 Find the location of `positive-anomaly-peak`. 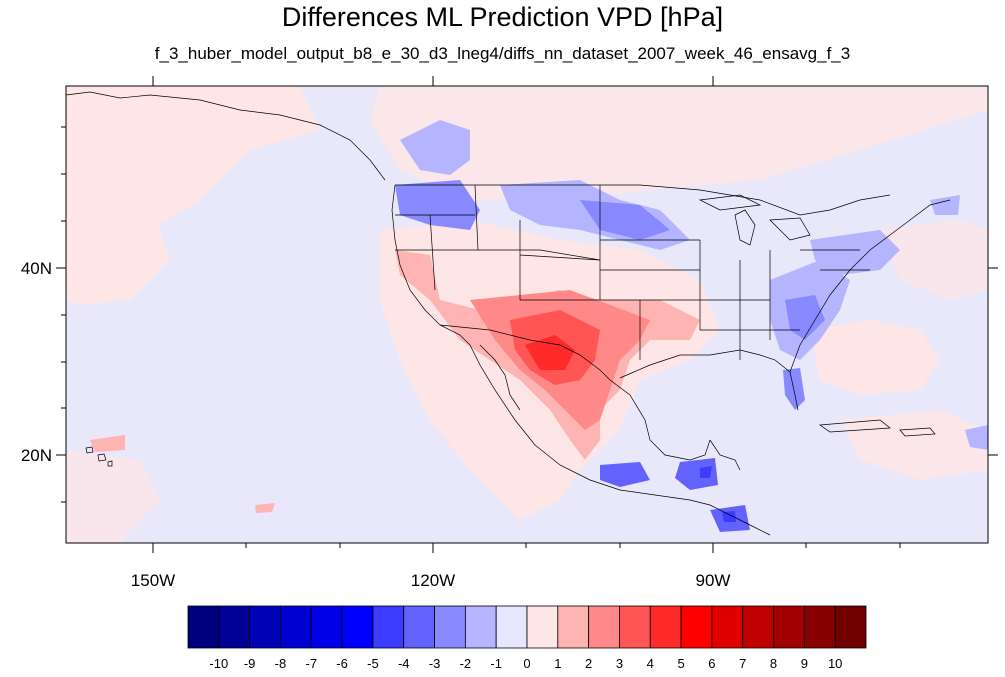

positive-anomaly-peak is located at coordinates (550, 352).